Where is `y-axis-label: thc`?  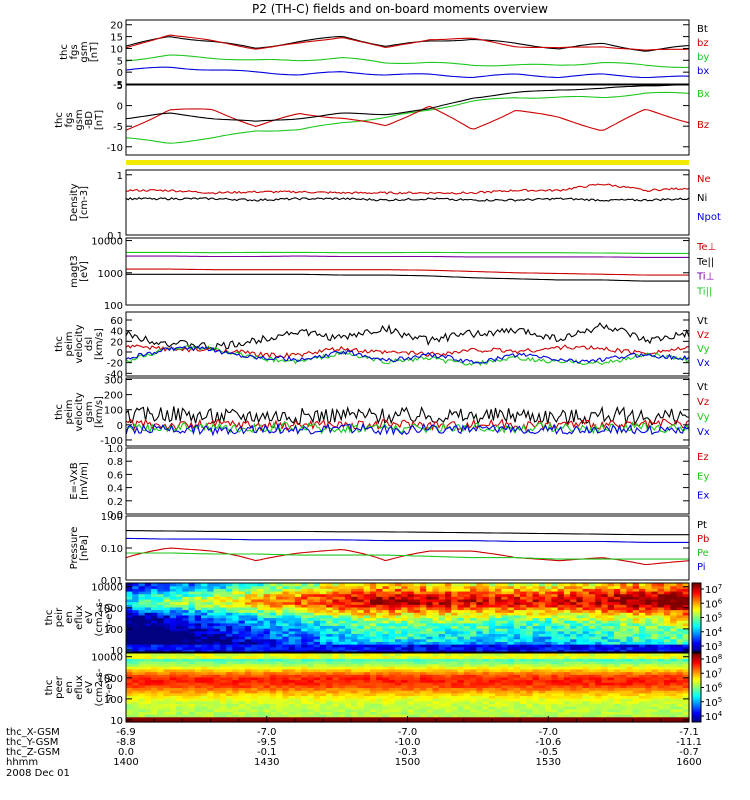
y-axis-label: thc is located at coordinates (59, 344).